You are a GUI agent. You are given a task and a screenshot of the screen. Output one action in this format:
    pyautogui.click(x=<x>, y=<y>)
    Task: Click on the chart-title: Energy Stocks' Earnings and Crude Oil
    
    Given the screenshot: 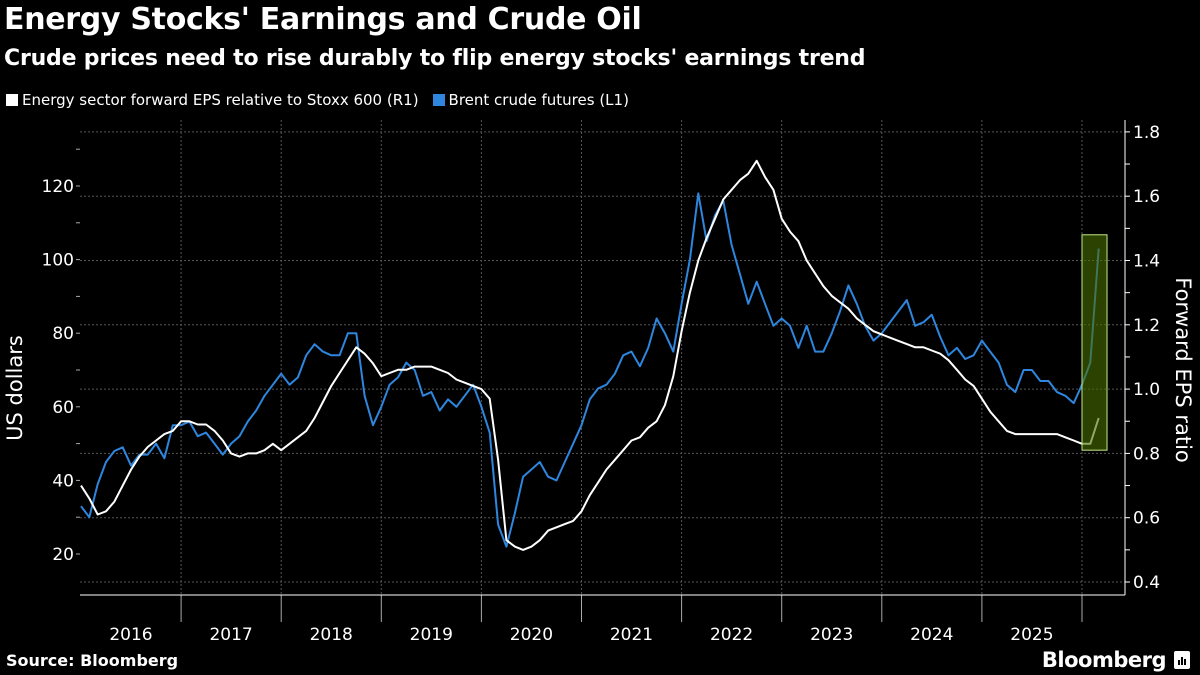 What is the action you would take?
    pyautogui.click(x=323, y=19)
    